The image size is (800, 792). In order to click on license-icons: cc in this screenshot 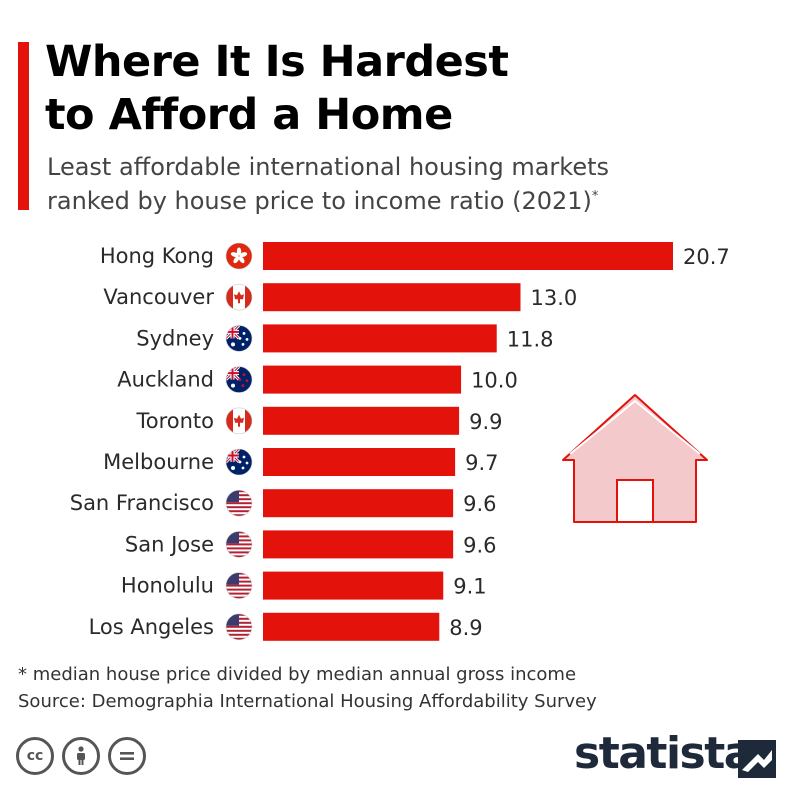, I will do `click(81, 756)`.